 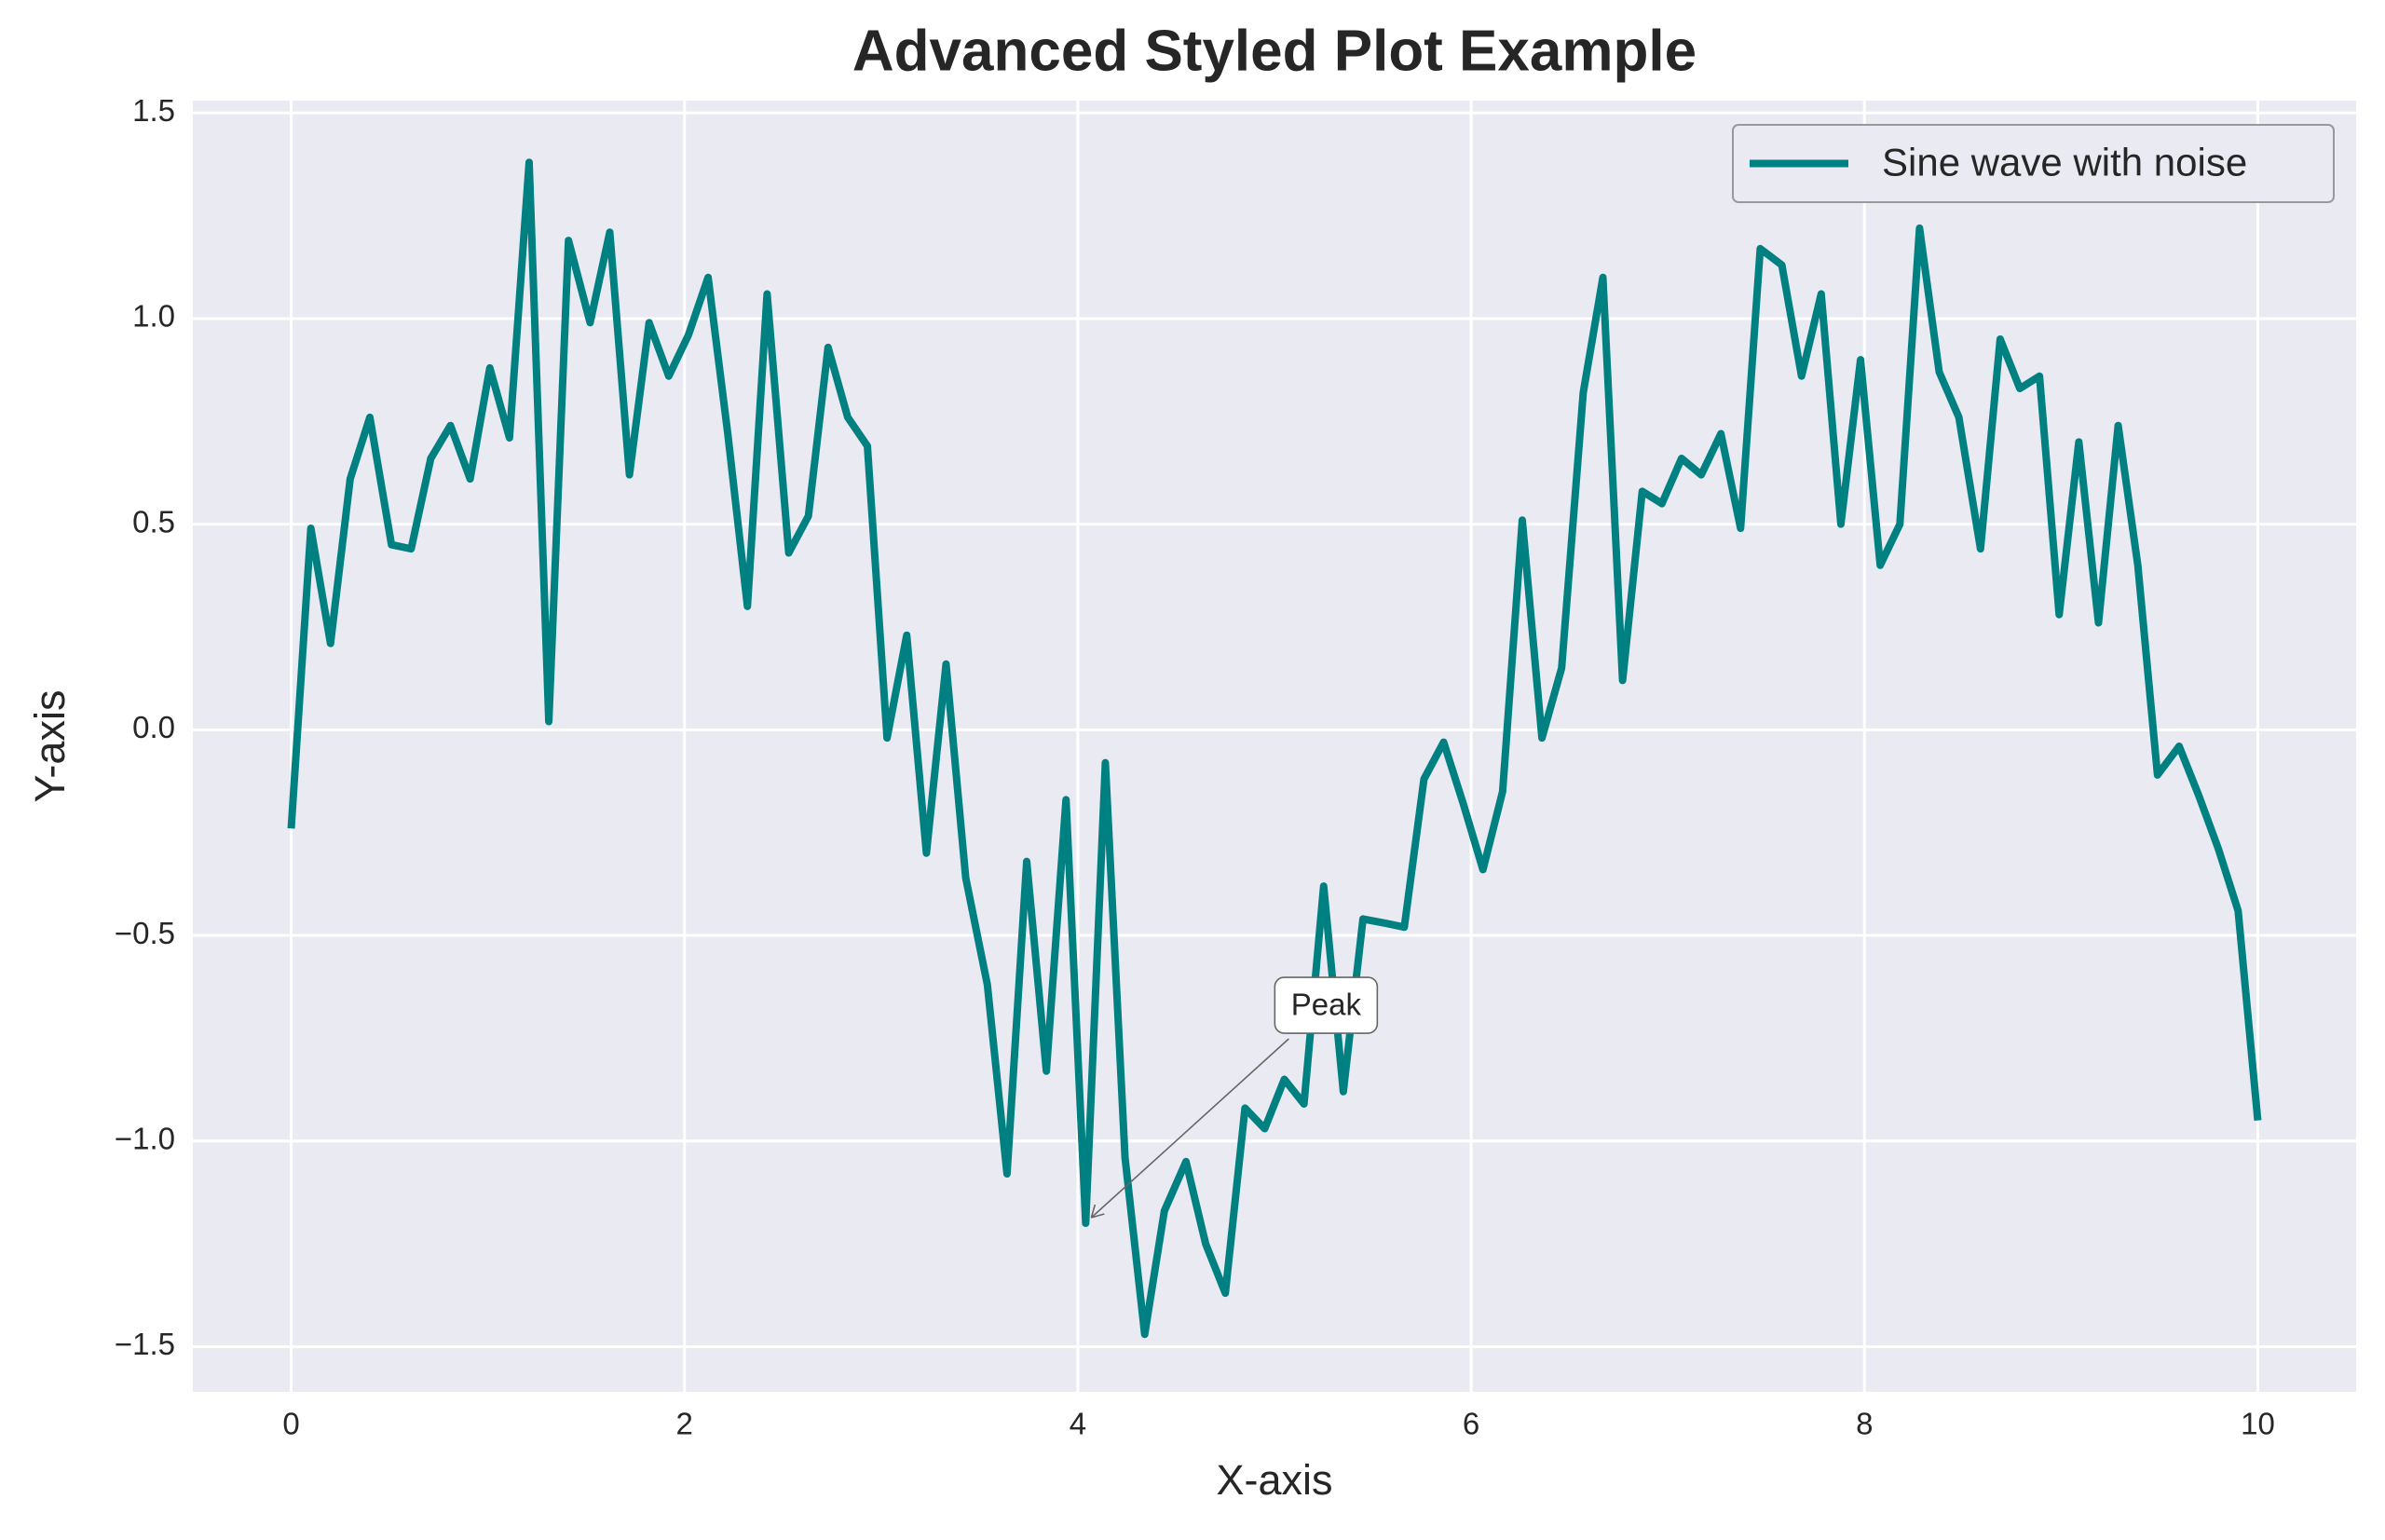 What do you see at coordinates (145, 933) in the screenshot?
I see `y-tick-label: −0.5` at bounding box center [145, 933].